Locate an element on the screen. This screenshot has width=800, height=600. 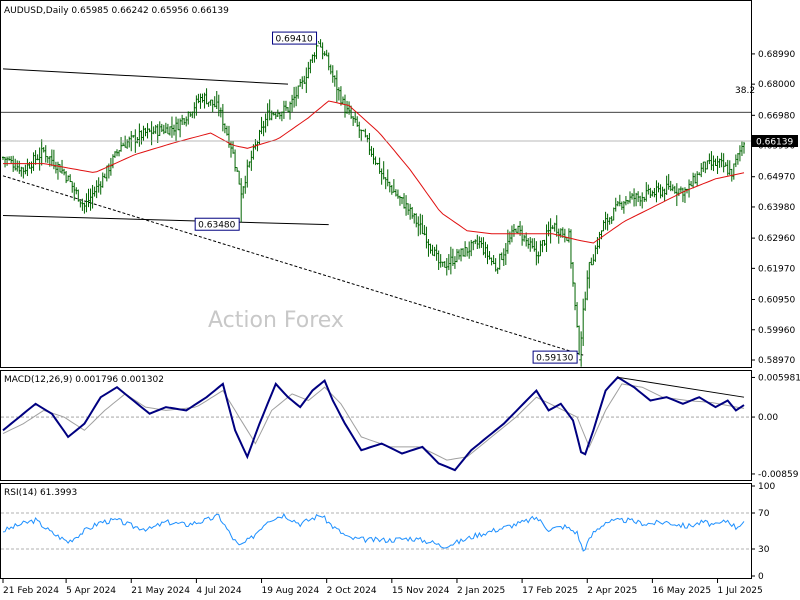
macd-y-tick-label: 0.00 is located at coordinates (768, 418).